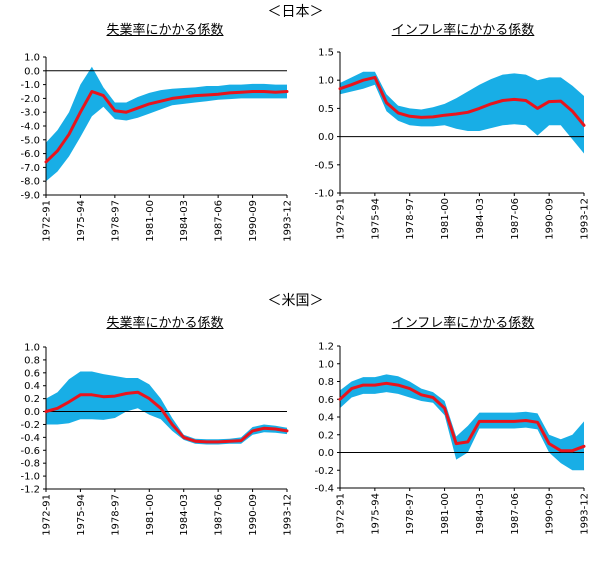 This screenshot has width=591, height=587. I want to click on japan-unemployment-y-tick-label: -4.0, so click(30, 127).